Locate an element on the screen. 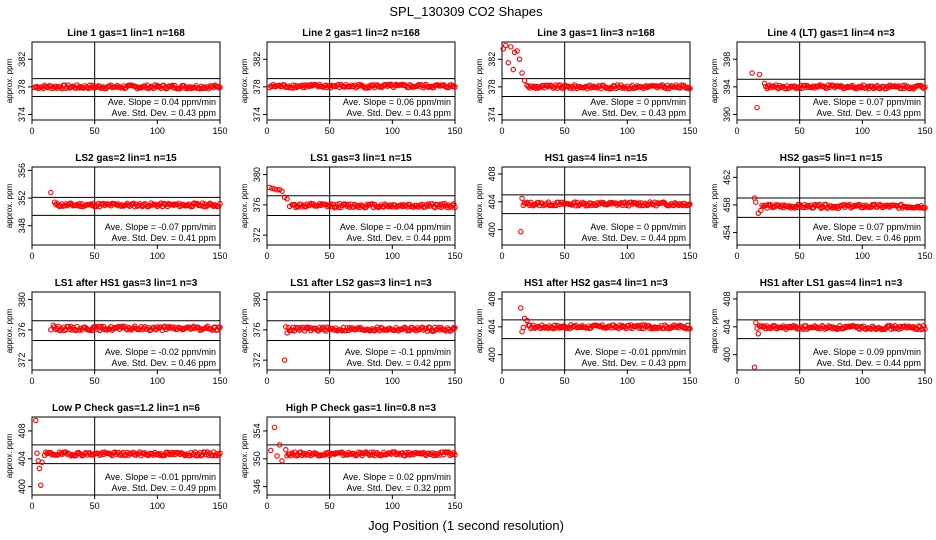 The height and width of the screenshot is (540, 936). panel-title: Low P Check gas=1.2 lin=1 n=6 is located at coordinates (126, 408).